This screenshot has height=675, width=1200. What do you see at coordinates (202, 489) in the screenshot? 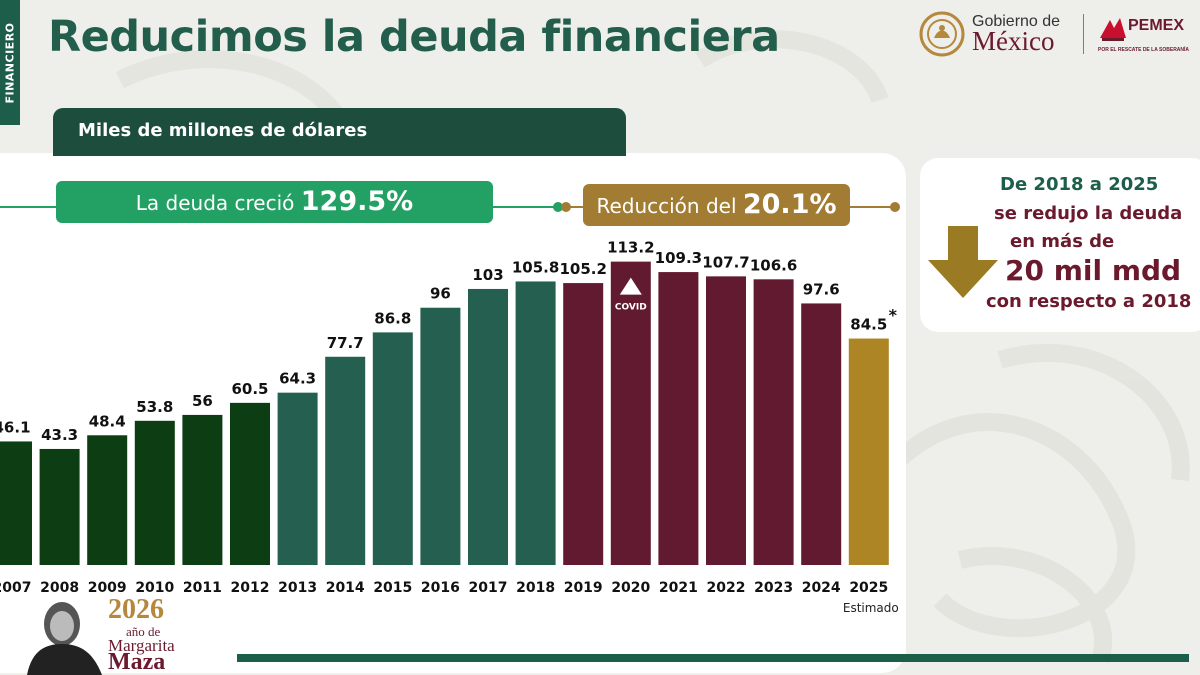
I see `bar-2011` at bounding box center [202, 489].